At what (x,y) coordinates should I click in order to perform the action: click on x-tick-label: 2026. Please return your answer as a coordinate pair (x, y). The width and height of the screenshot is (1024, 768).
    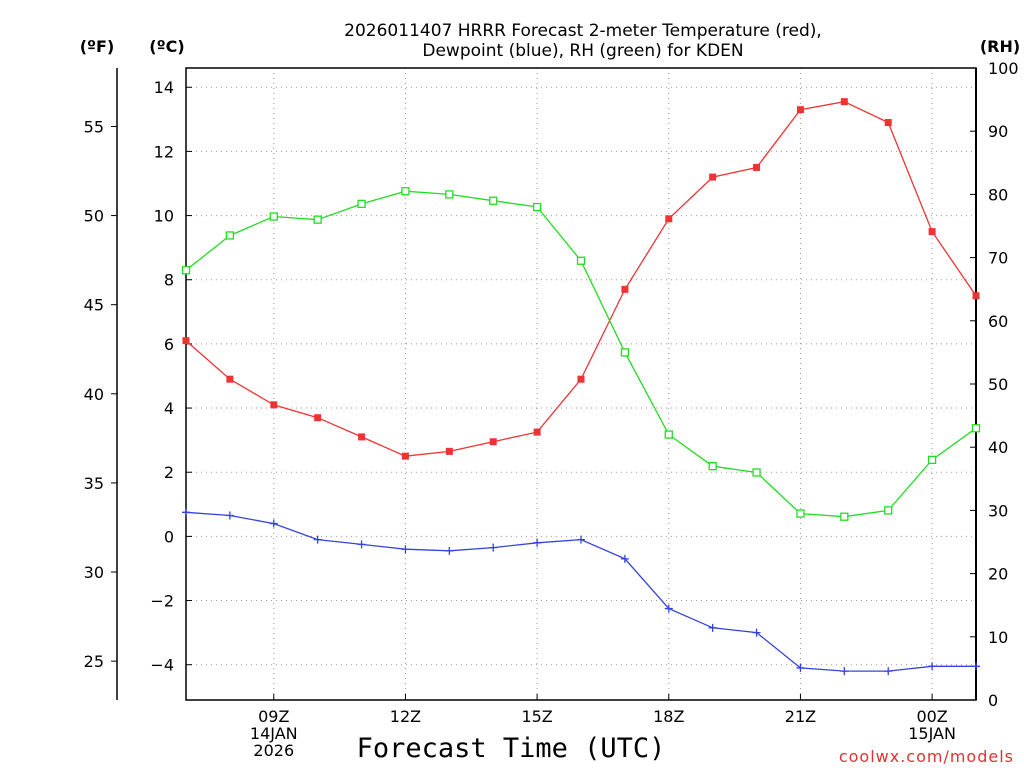
    Looking at the image, I should click on (273, 750).